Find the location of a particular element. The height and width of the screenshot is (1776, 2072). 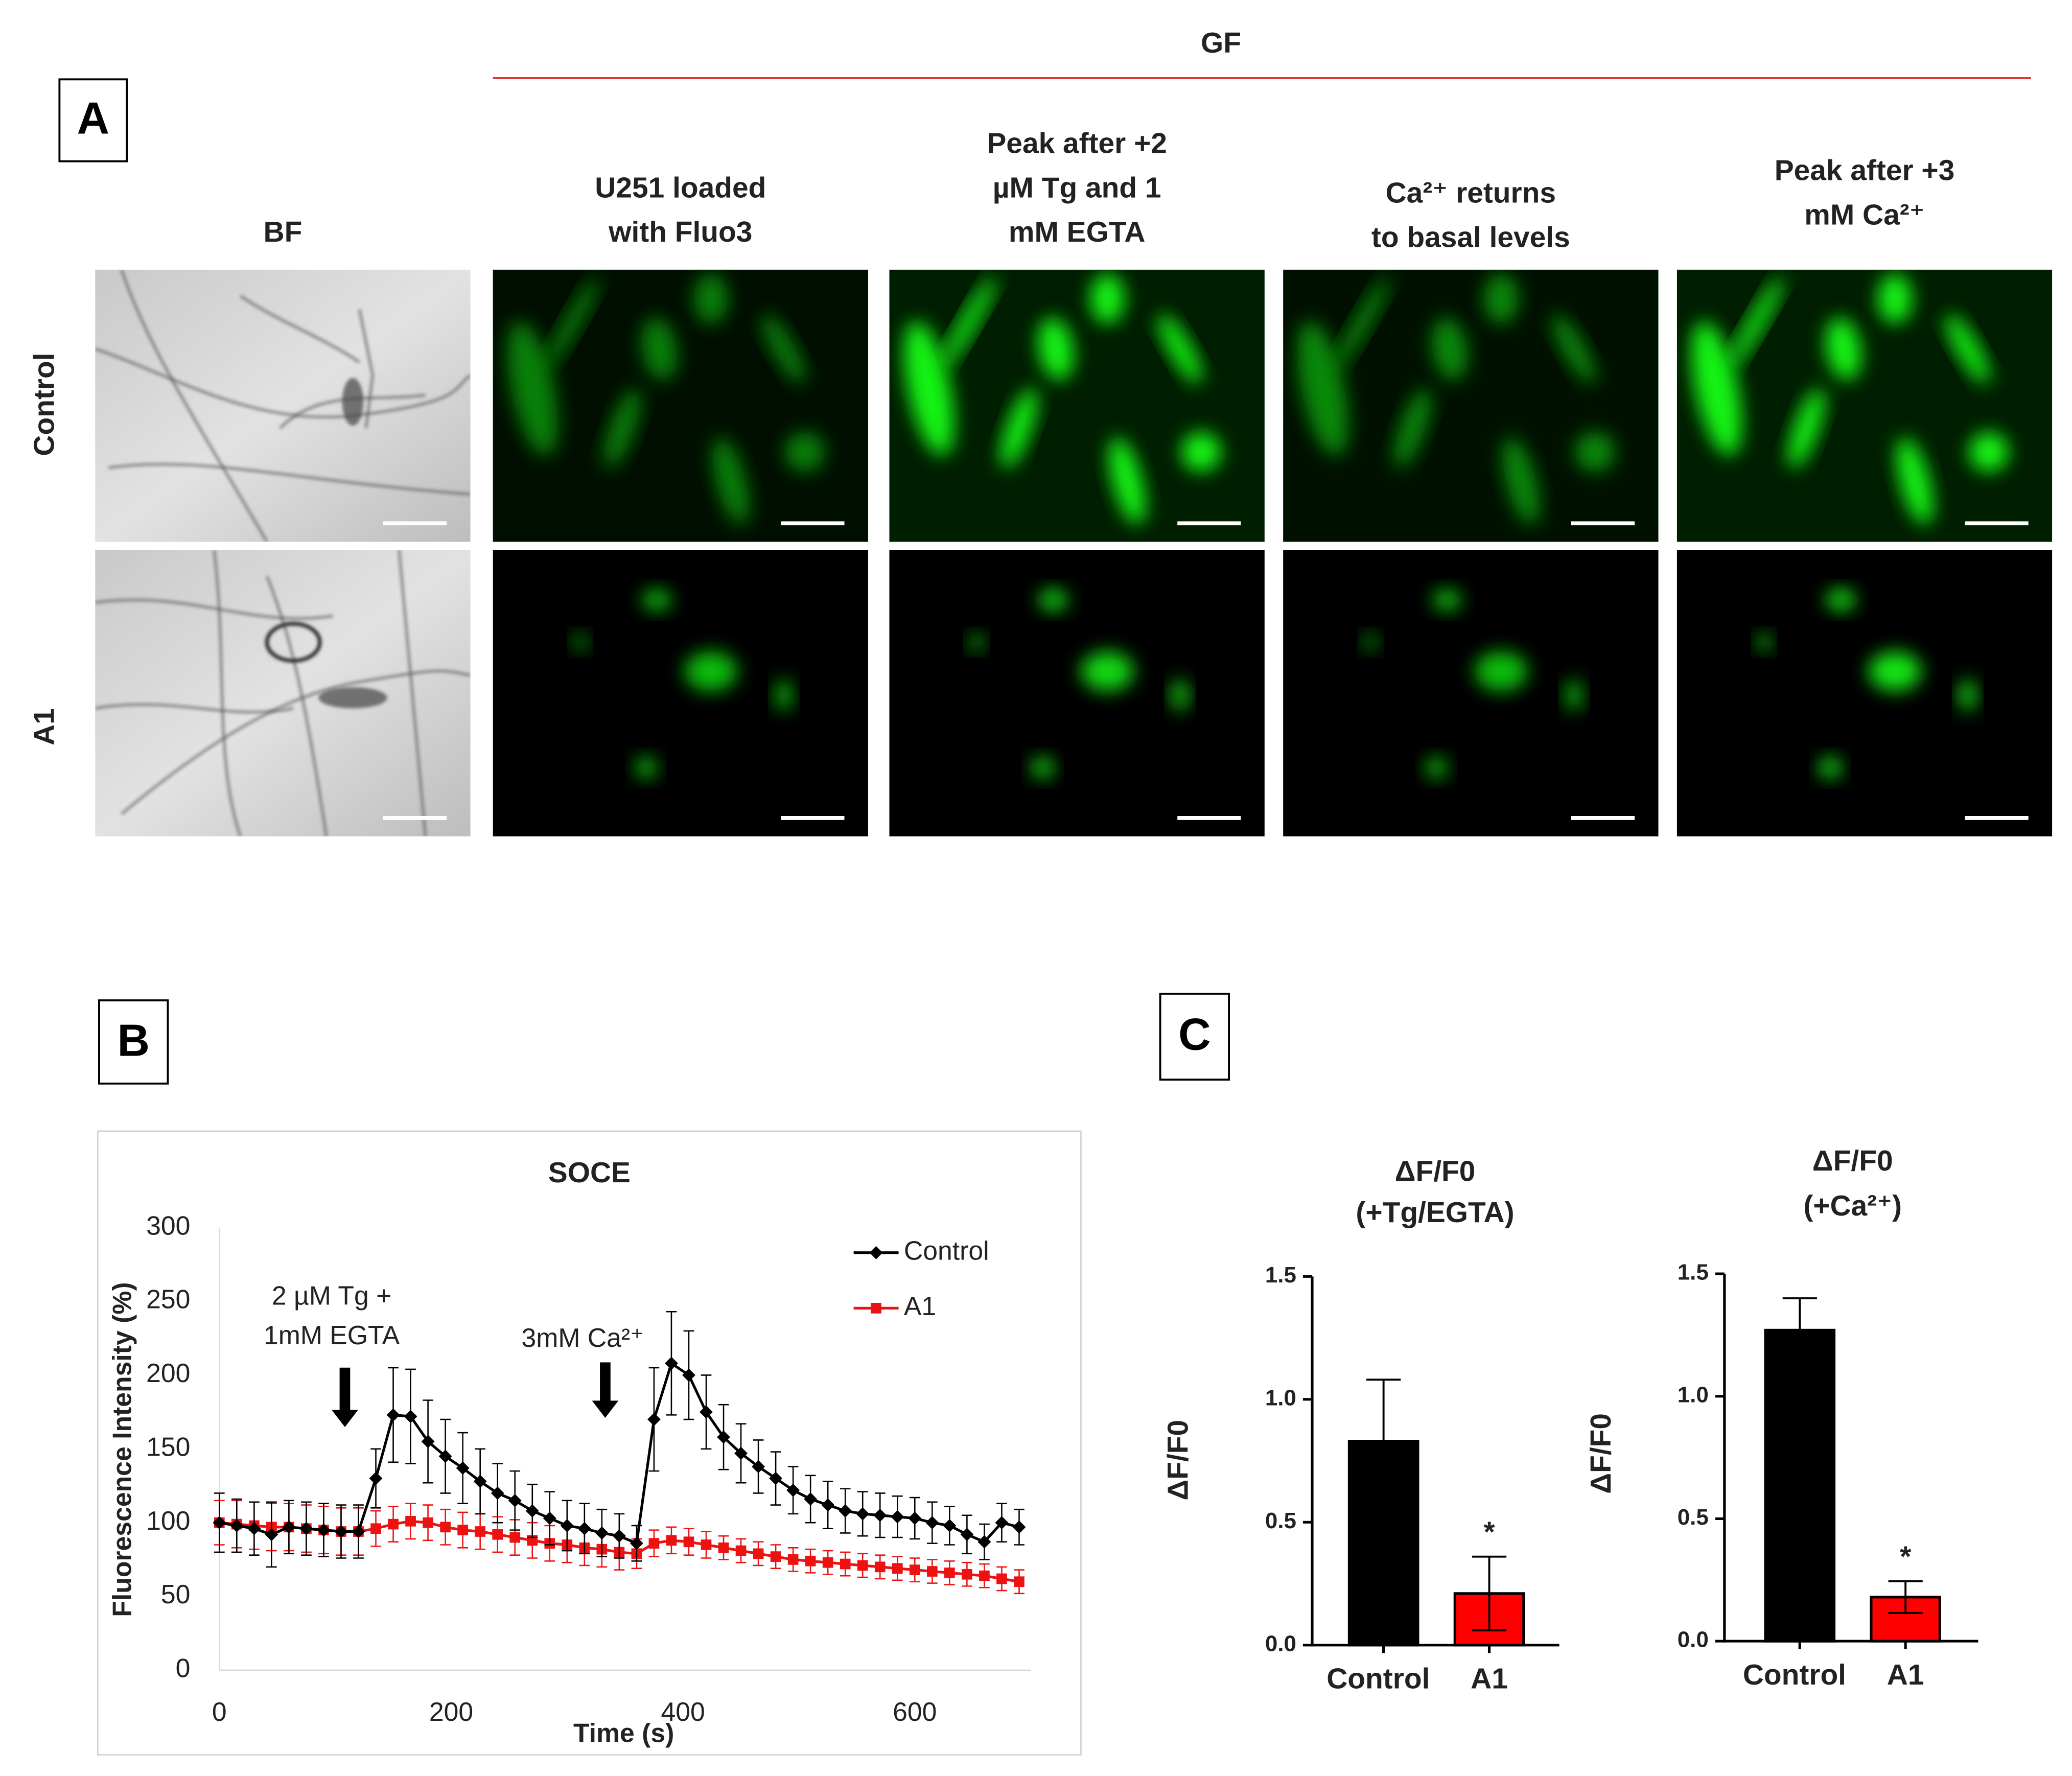

chart-title: SOCE is located at coordinates (589, 1173).